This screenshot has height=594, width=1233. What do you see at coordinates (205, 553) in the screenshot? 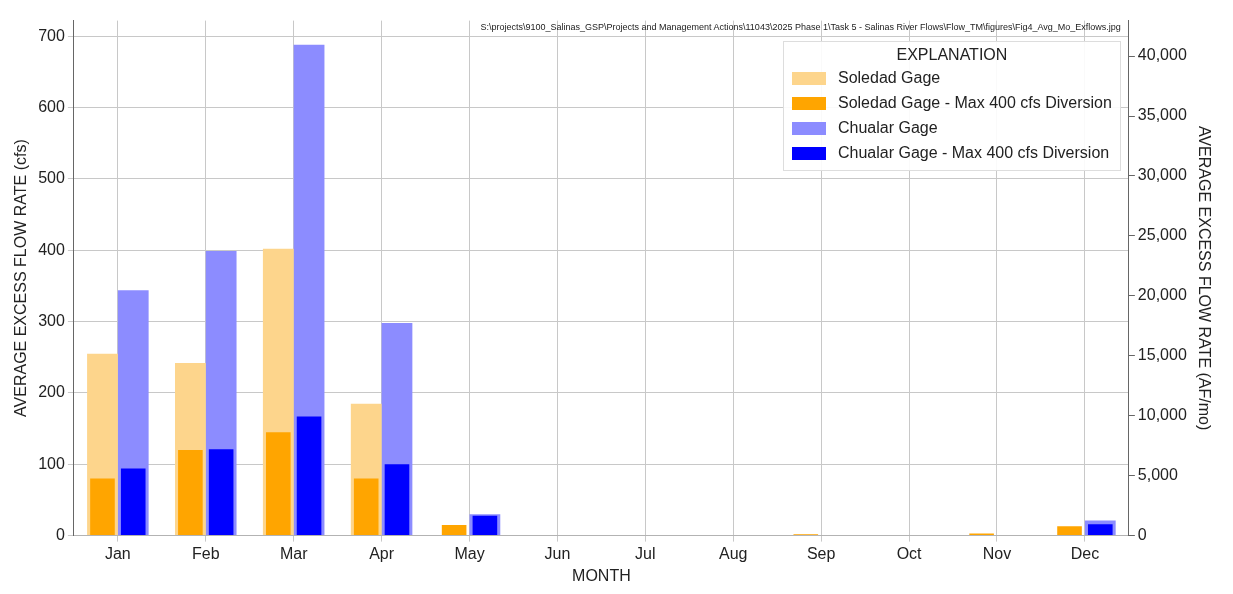
I see `x-tick-label: Feb` at bounding box center [205, 553].